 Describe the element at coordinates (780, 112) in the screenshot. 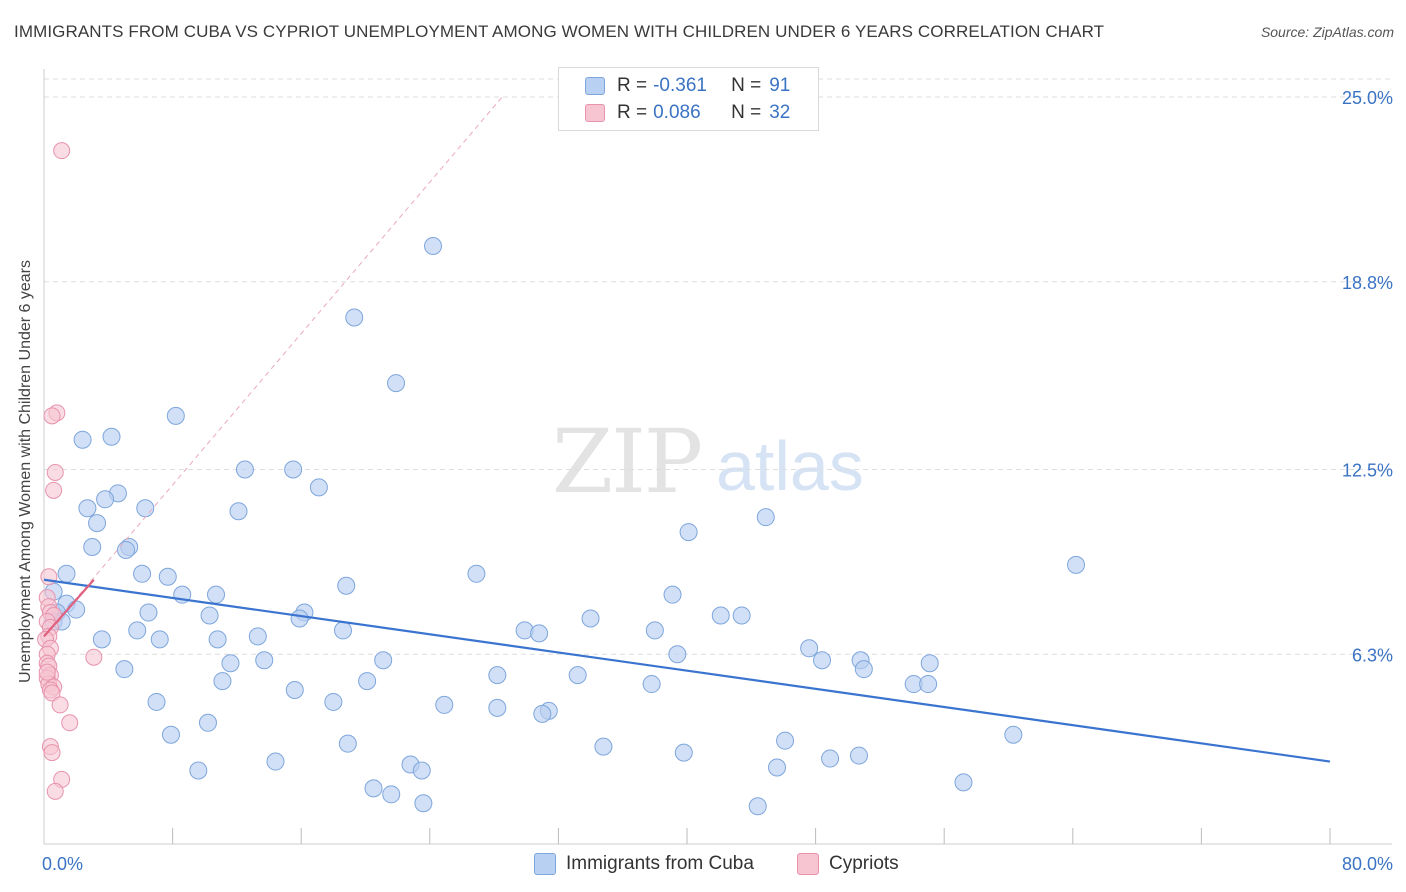

I see `legend-n-value-cypriots: 32` at that location.